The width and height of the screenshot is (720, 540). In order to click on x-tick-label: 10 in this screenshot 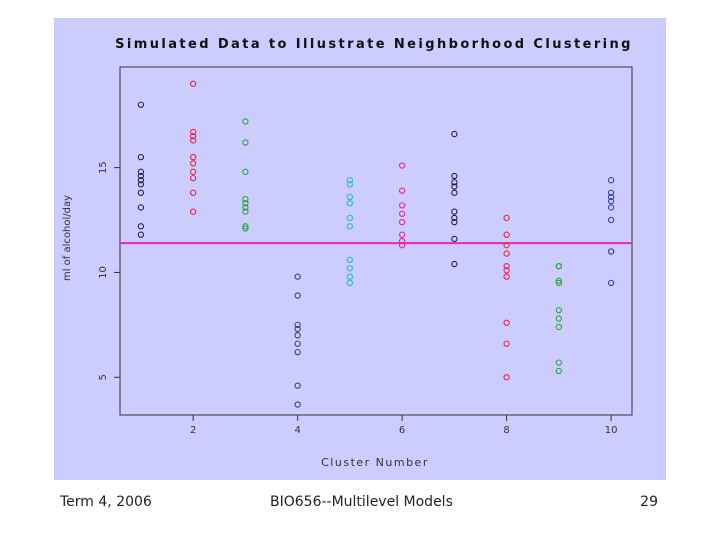, I will do `click(611, 430)`.